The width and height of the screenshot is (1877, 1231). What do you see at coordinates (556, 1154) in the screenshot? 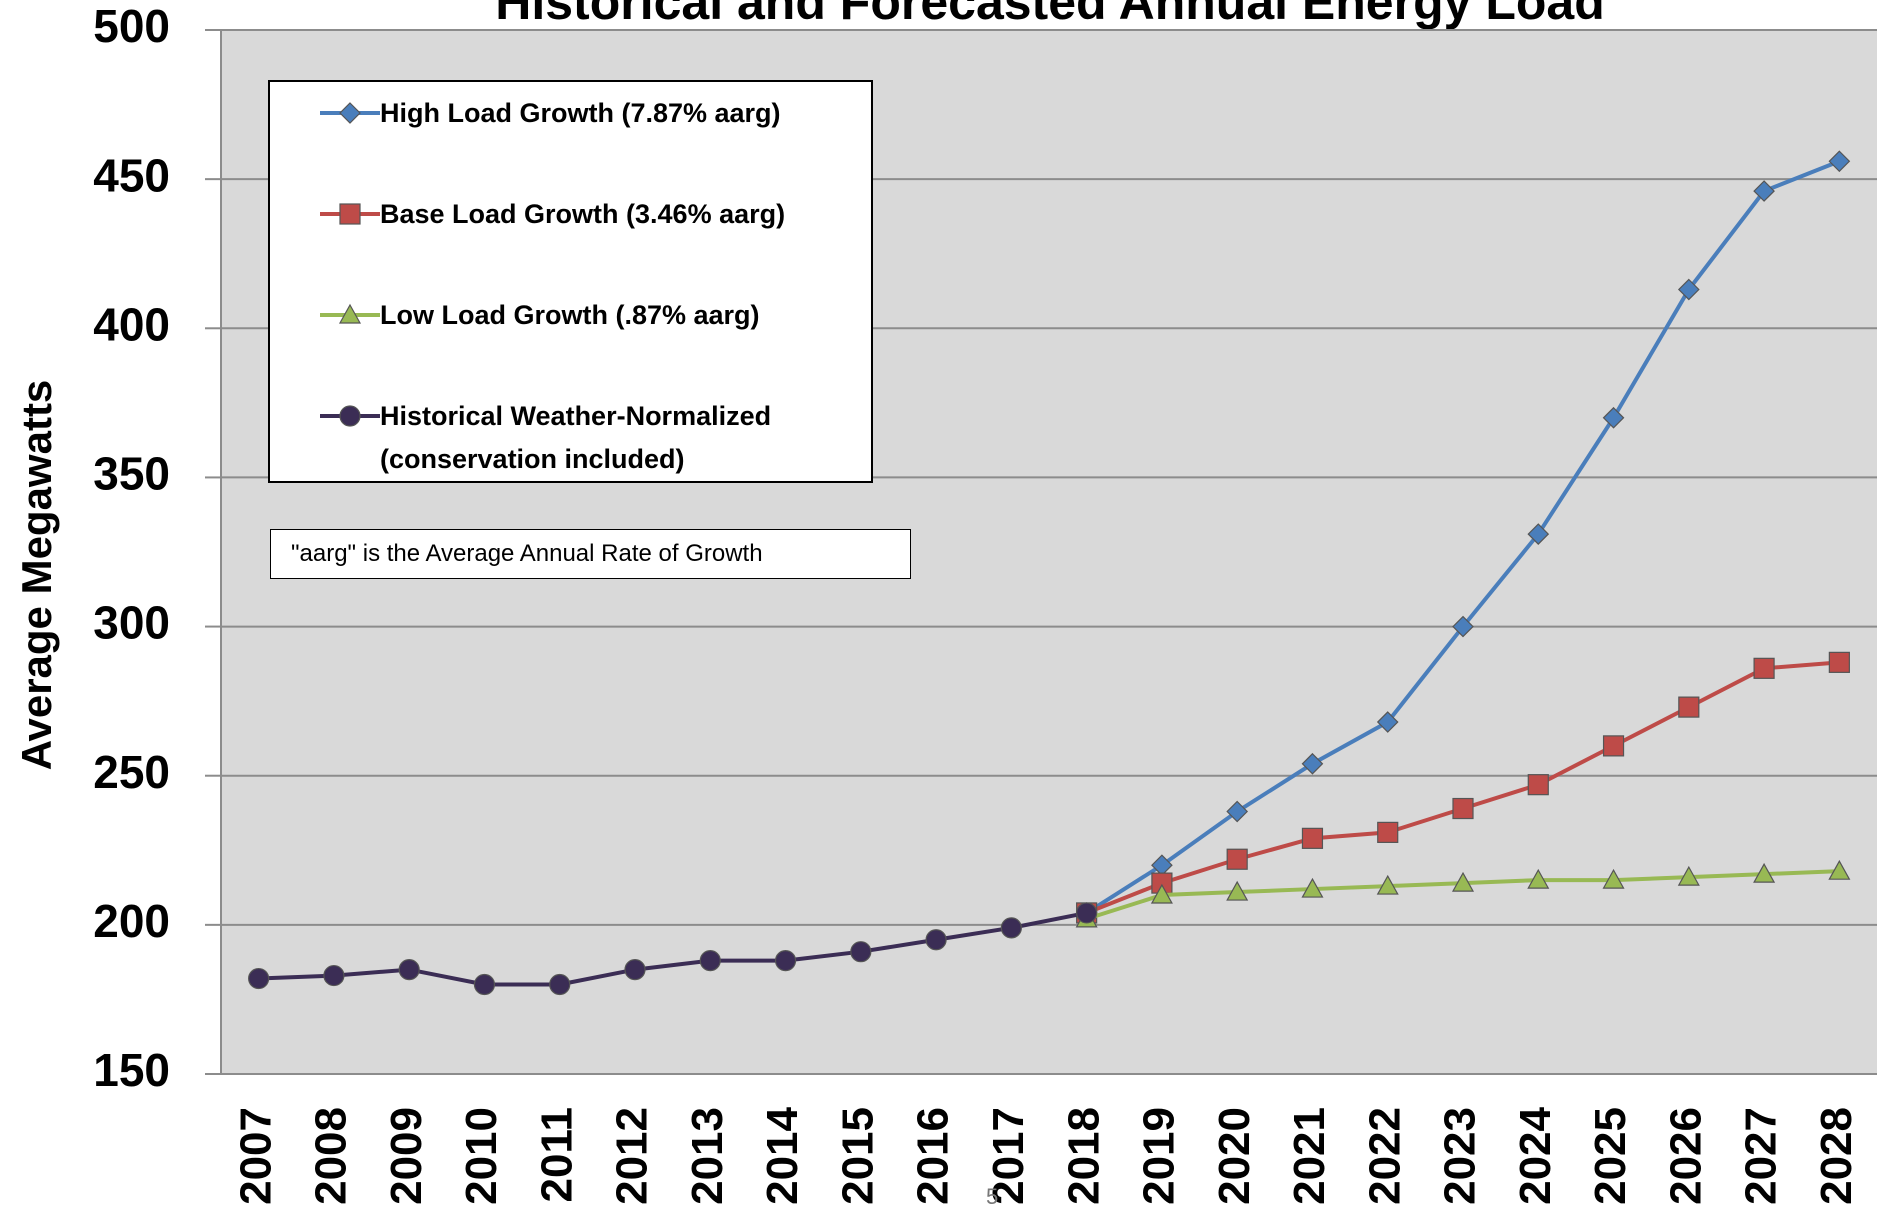
I see `x-tick-label: 2011` at bounding box center [556, 1154].